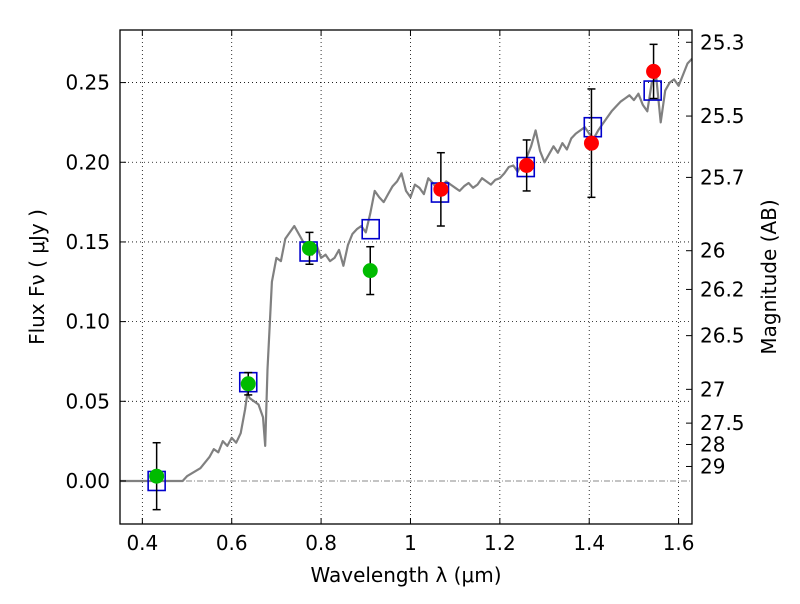  I want to click on magnitude-tick-label: 28, so click(712, 444).